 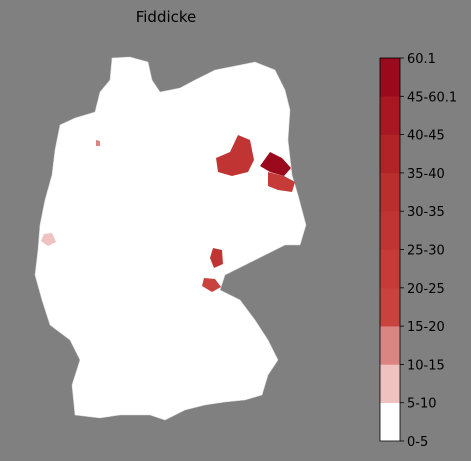 I want to click on colorbar-tick-label: 10-15, so click(x=426, y=365).